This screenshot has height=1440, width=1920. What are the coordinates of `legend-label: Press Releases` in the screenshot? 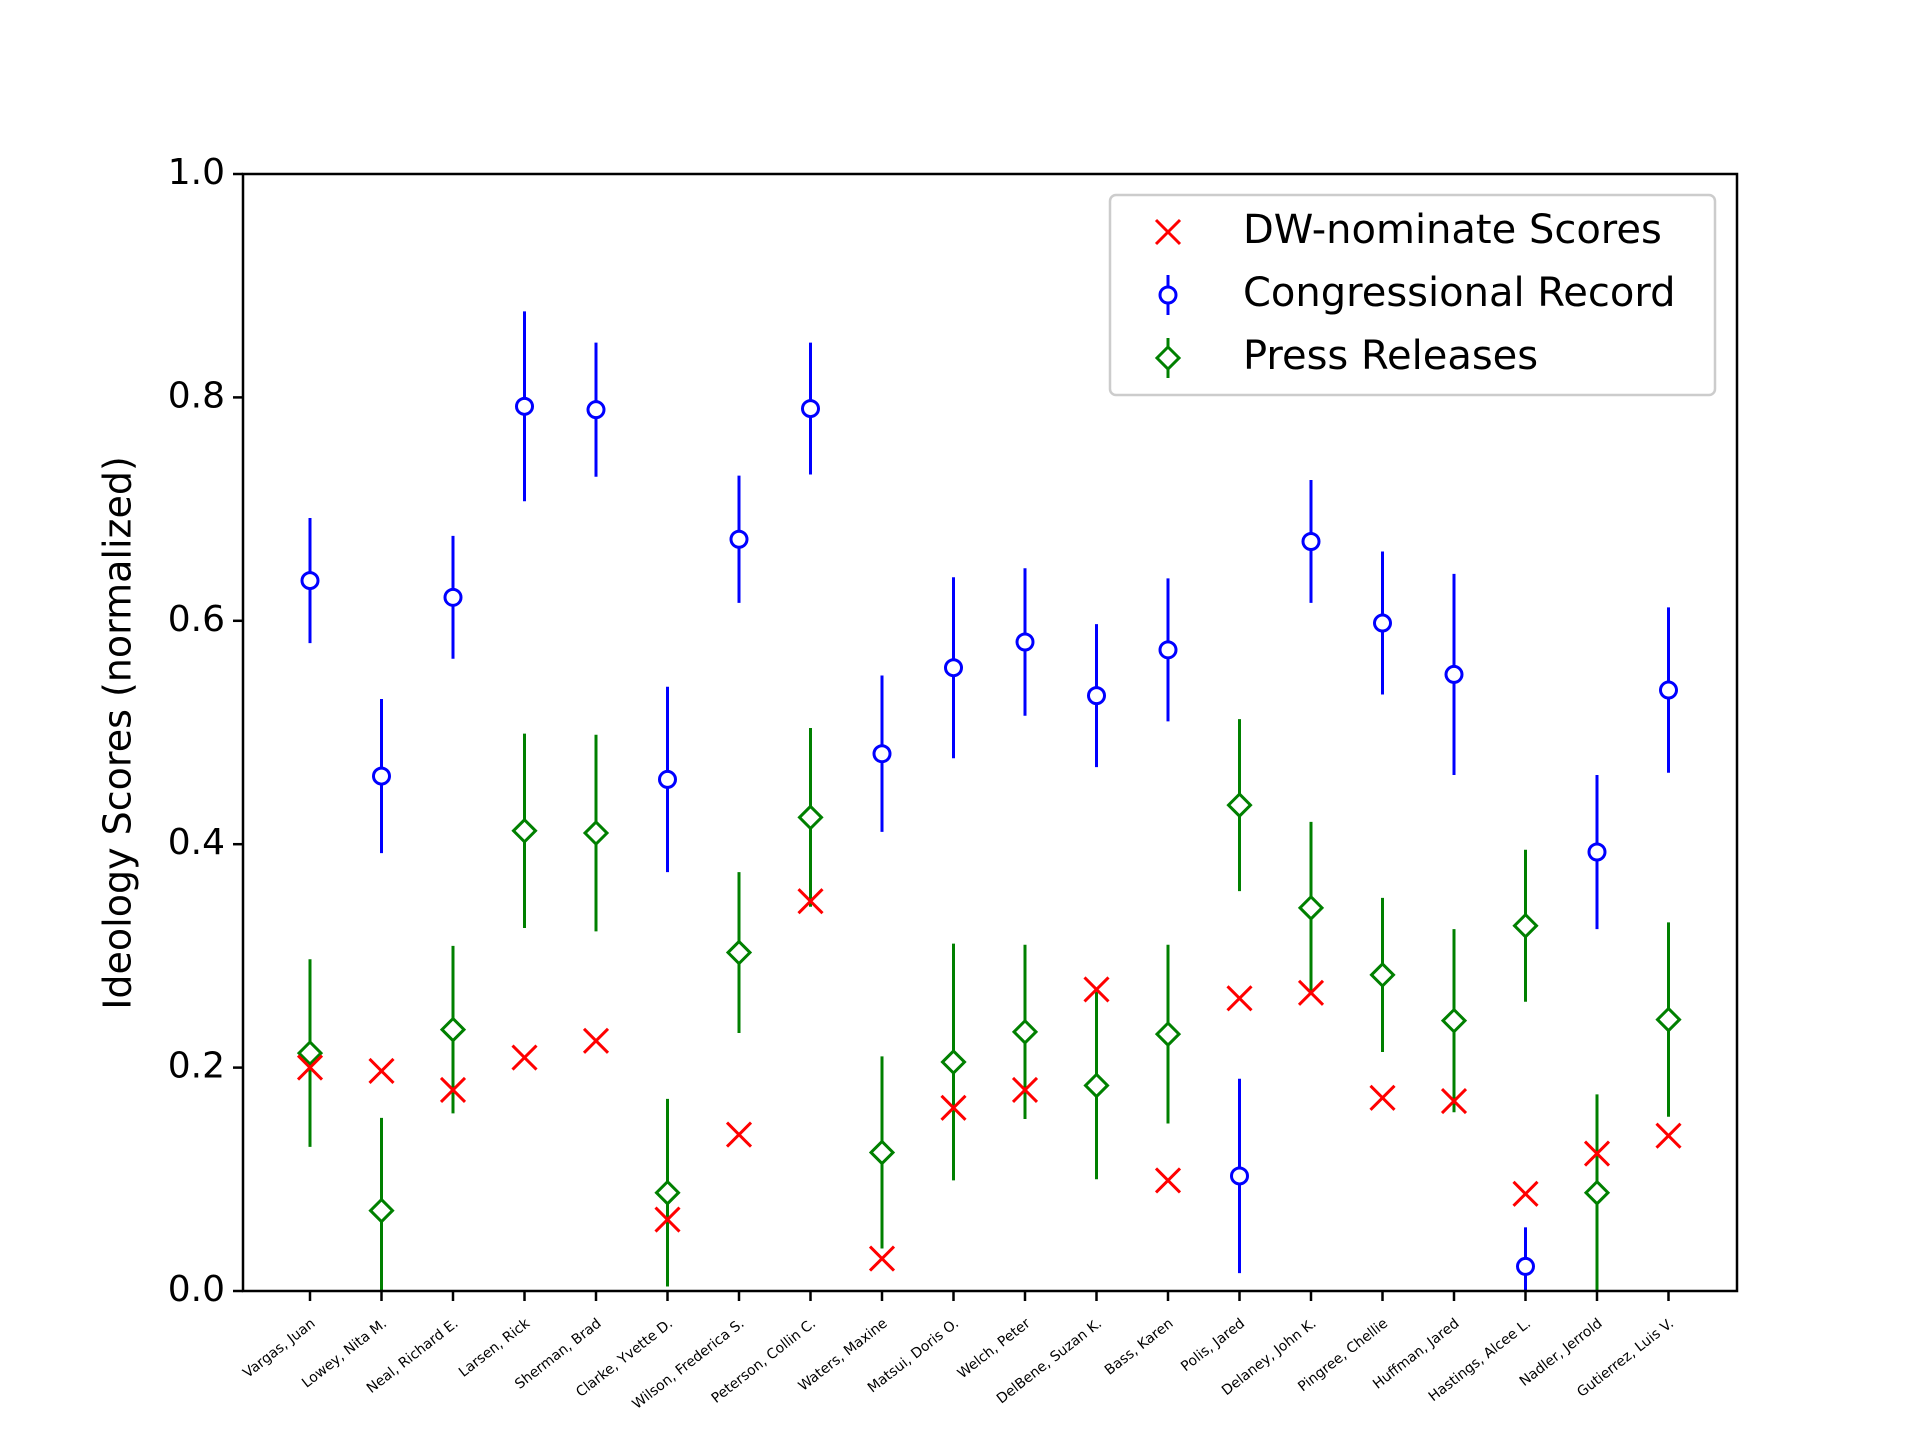 It's located at (1390, 356).